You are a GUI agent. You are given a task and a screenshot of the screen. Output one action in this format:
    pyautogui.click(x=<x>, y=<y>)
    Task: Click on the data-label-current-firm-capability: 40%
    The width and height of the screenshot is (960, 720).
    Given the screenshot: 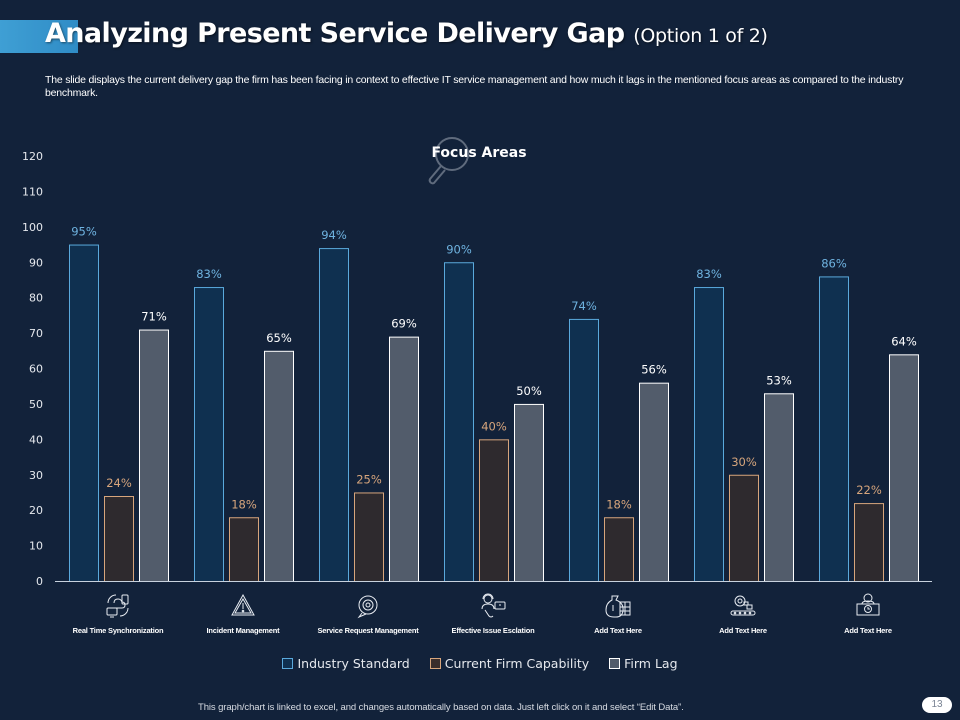 What is the action you would take?
    pyautogui.click(x=494, y=426)
    